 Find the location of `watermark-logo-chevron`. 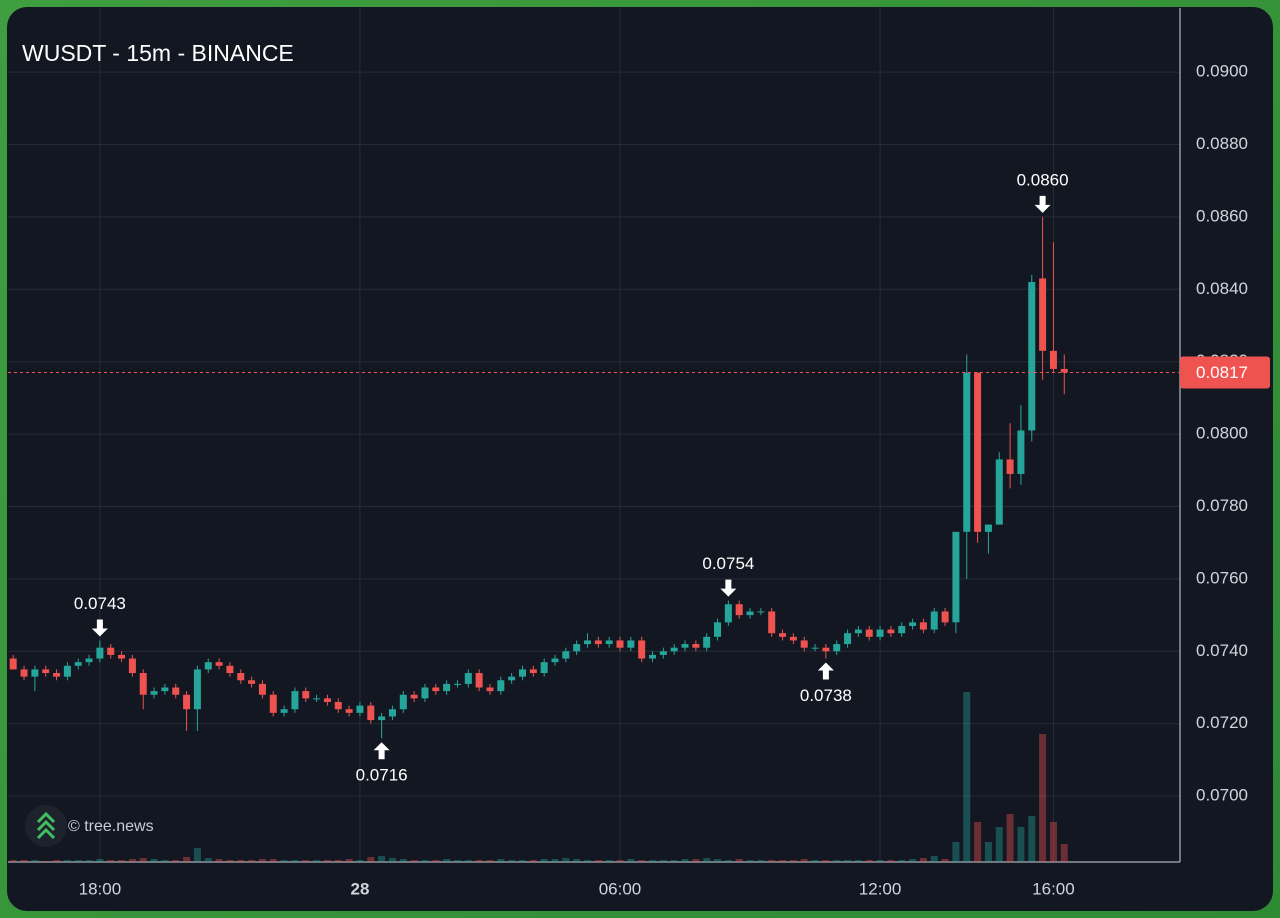

watermark-logo-chevron is located at coordinates (46, 825).